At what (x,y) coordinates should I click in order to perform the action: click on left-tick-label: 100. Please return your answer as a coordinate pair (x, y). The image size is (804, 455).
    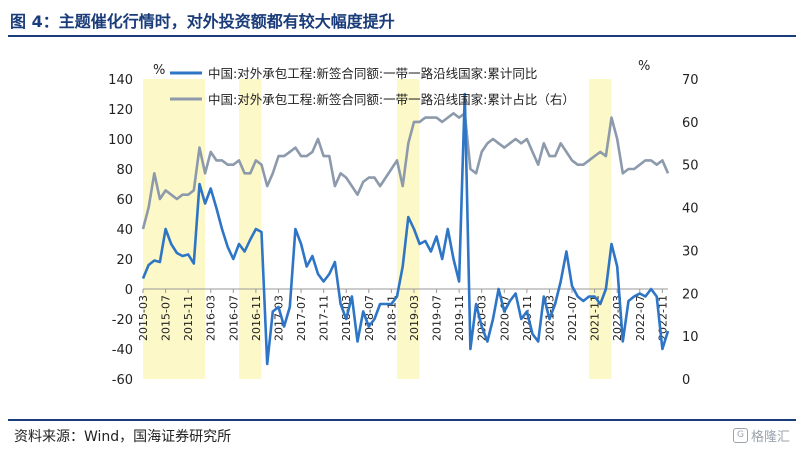
    Looking at the image, I should click on (120, 140).